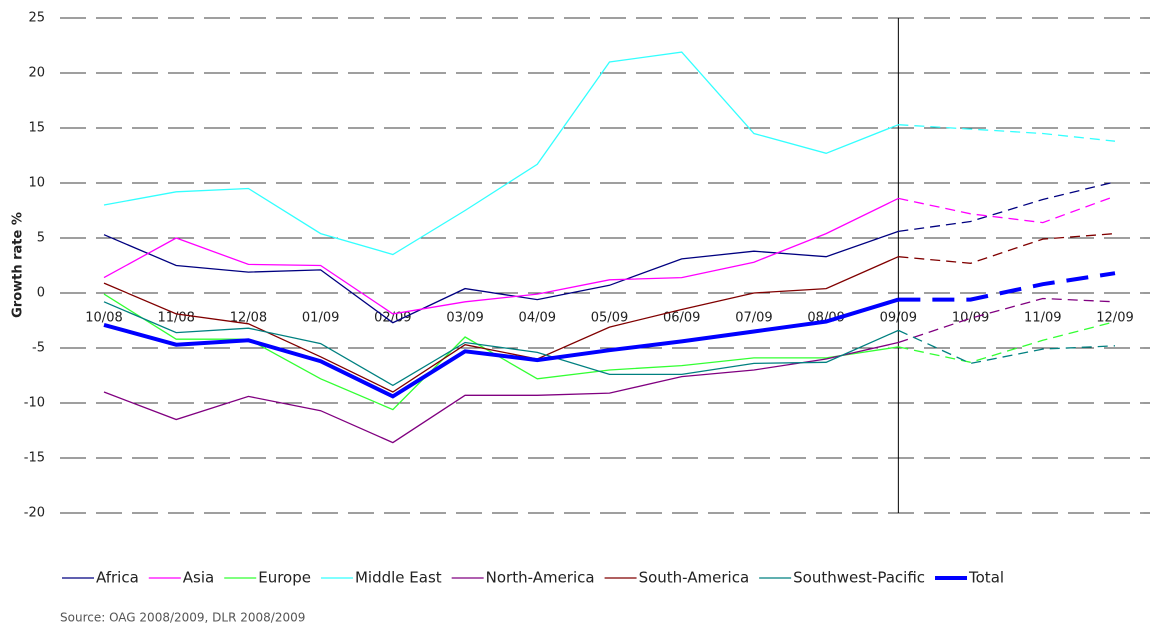  Describe the element at coordinates (248, 318) in the screenshot. I see `x-tick-label: 12/08` at that location.